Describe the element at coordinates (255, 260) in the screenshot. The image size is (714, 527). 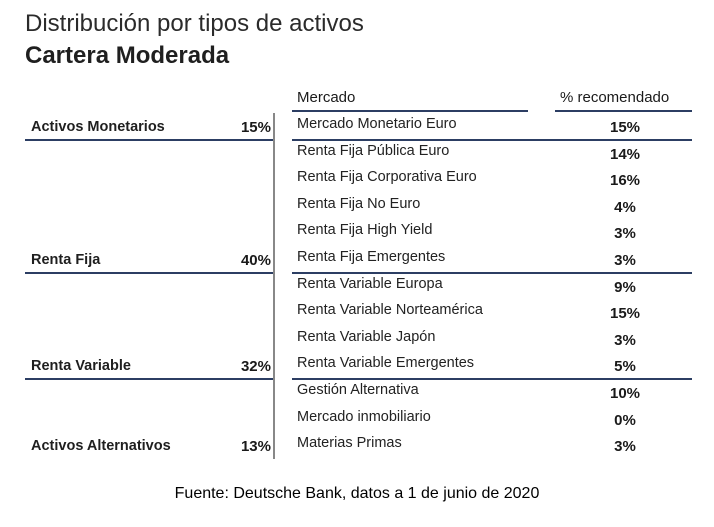
I see `category-percent: 40%` at that location.